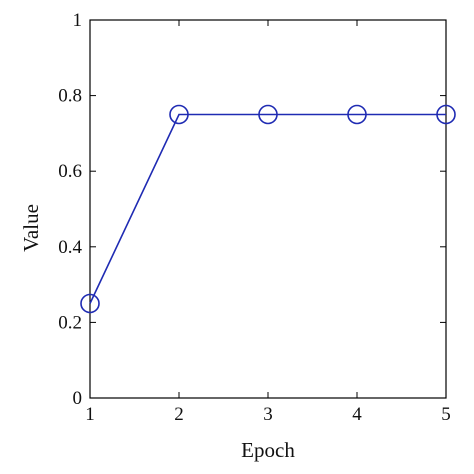 The width and height of the screenshot is (474, 474). Describe the element at coordinates (31, 228) in the screenshot. I see `y-axis-label: Value` at that location.